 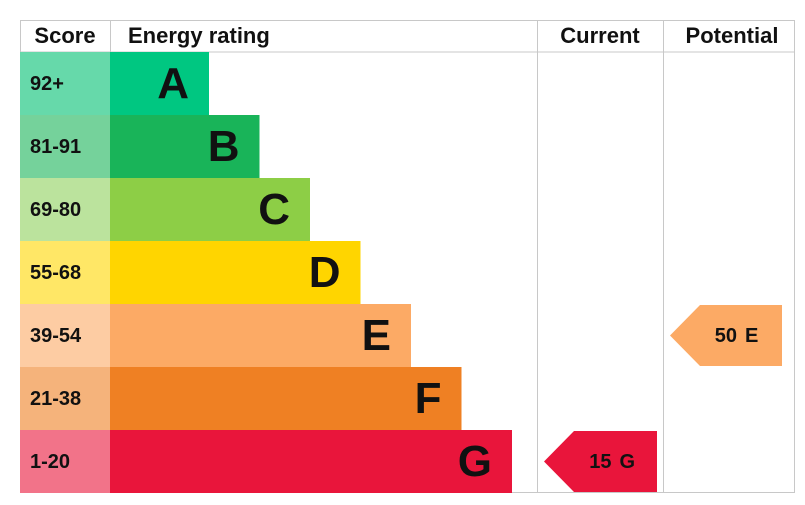 I want to click on score-range: 1-20, so click(x=50, y=462).